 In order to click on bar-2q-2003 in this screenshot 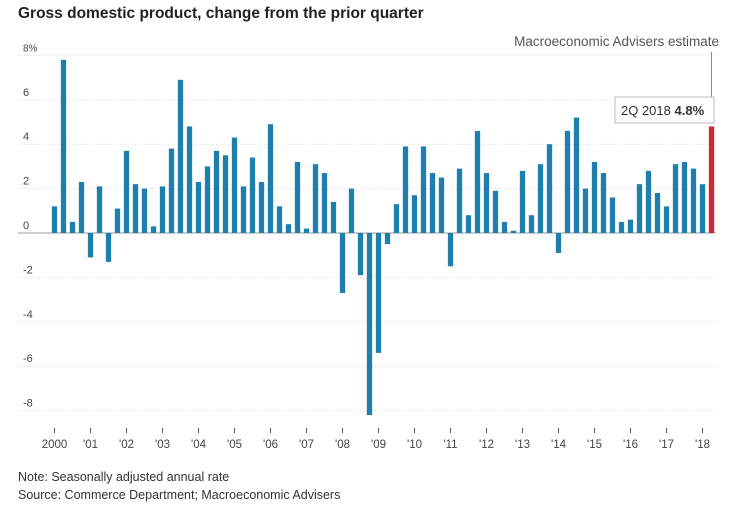, I will do `click(171, 190)`.